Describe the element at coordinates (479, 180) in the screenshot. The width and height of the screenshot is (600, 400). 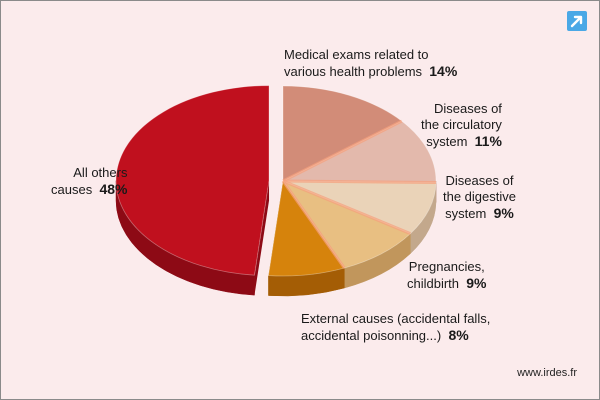
I see `label-digestive-line-1: Diseases of` at that location.